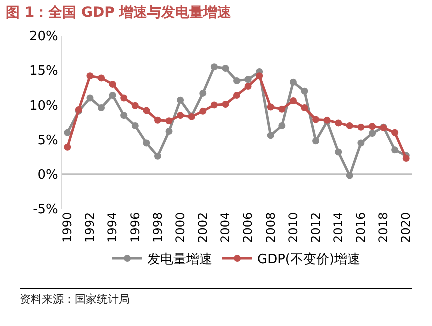 The width and height of the screenshot is (432, 326). Describe the element at coordinates (225, 227) in the screenshot. I see `x-tick-label: 2004` at that location.